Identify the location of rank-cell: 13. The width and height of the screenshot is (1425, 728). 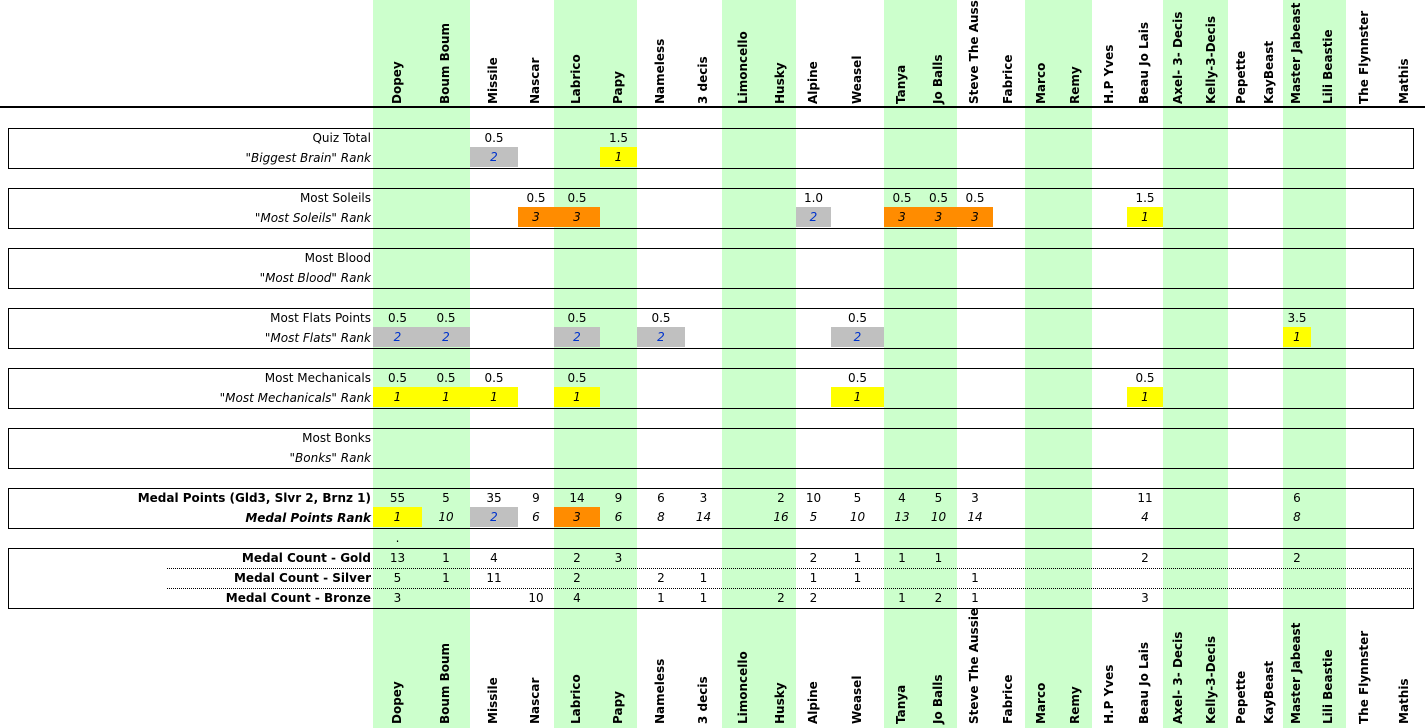
(902, 517).